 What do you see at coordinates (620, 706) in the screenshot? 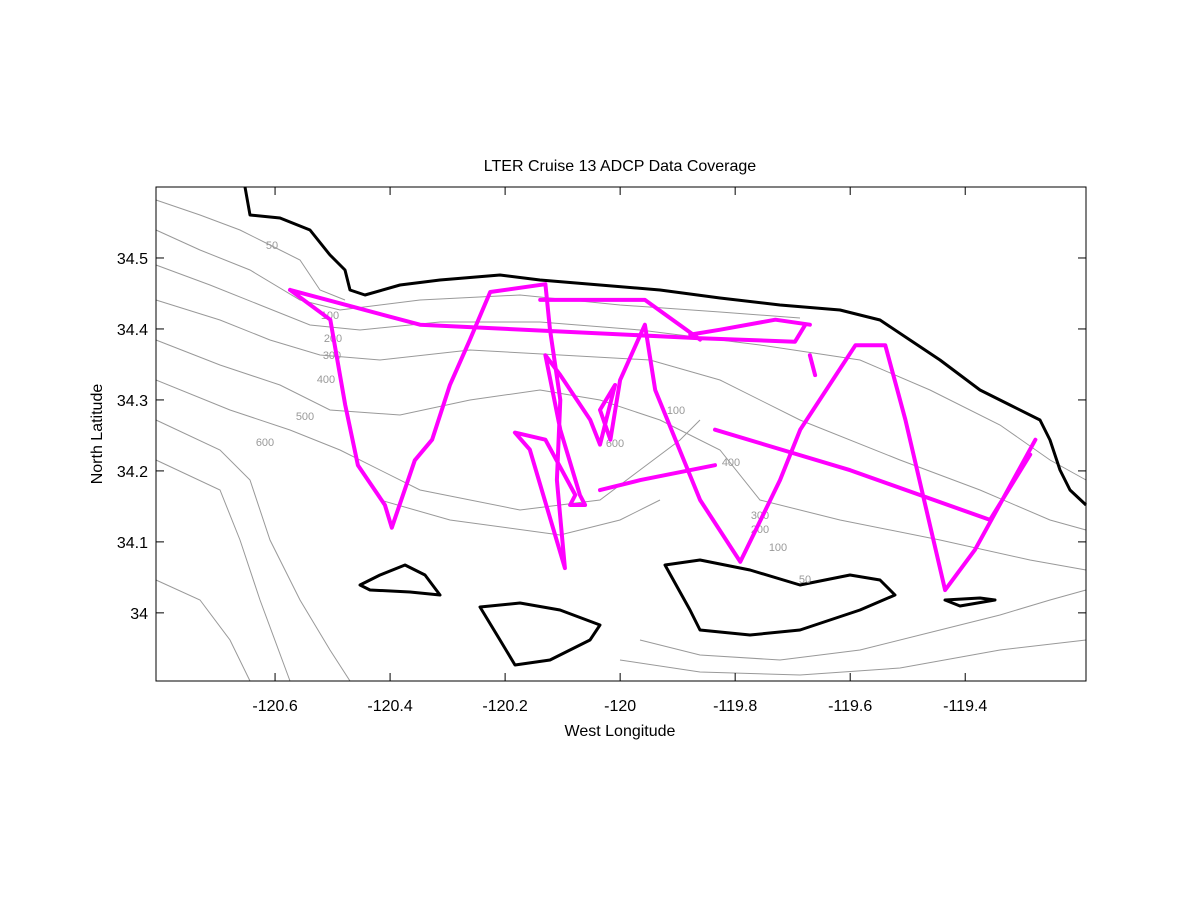
I see `x-tick-label: -120` at bounding box center [620, 706].